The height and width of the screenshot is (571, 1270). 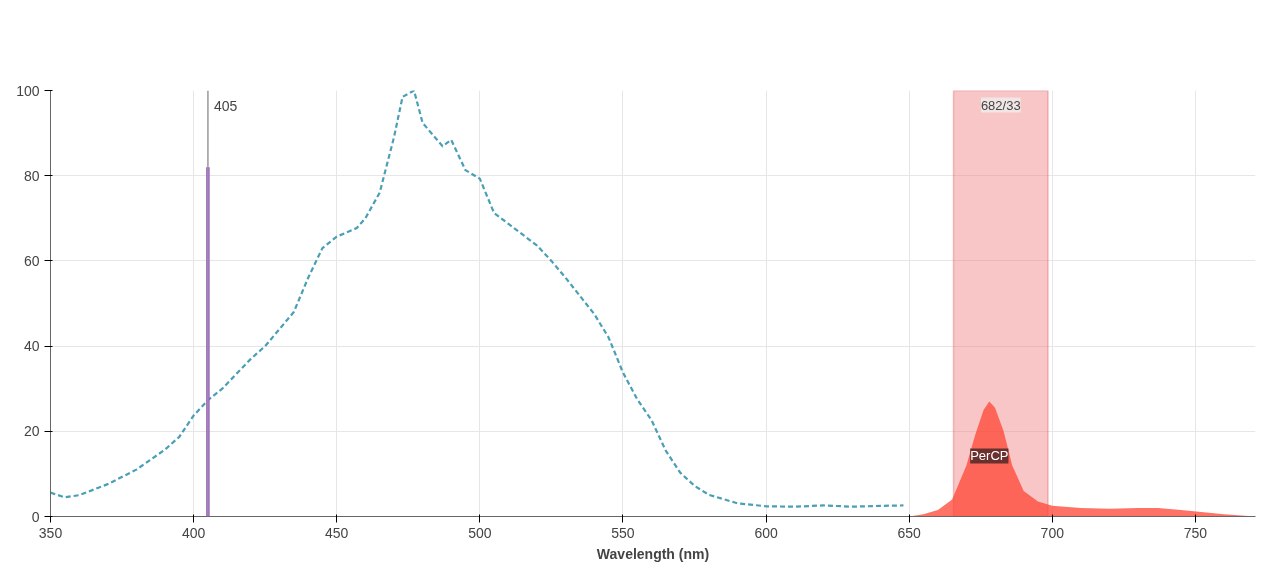 I want to click on y-tick-label: 20, so click(x=31, y=431).